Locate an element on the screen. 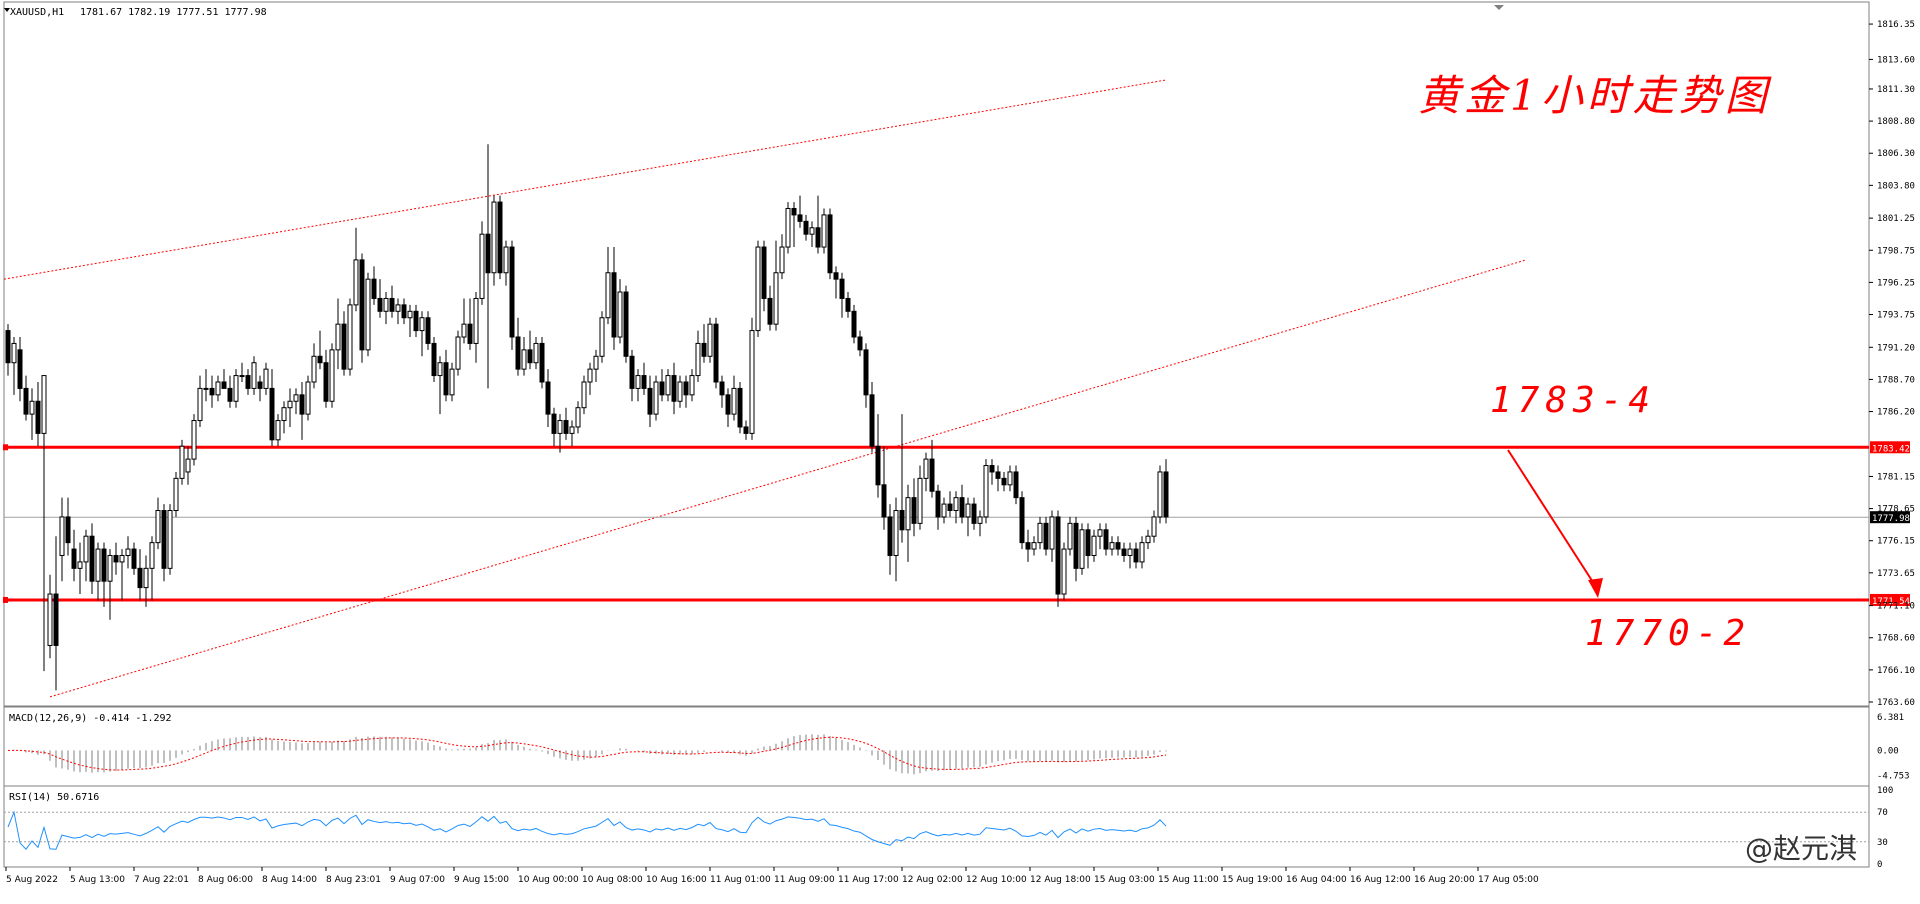 This screenshot has width=1920, height=904. x-tick-label: 15 Aug 19:00 is located at coordinates (1252, 880).